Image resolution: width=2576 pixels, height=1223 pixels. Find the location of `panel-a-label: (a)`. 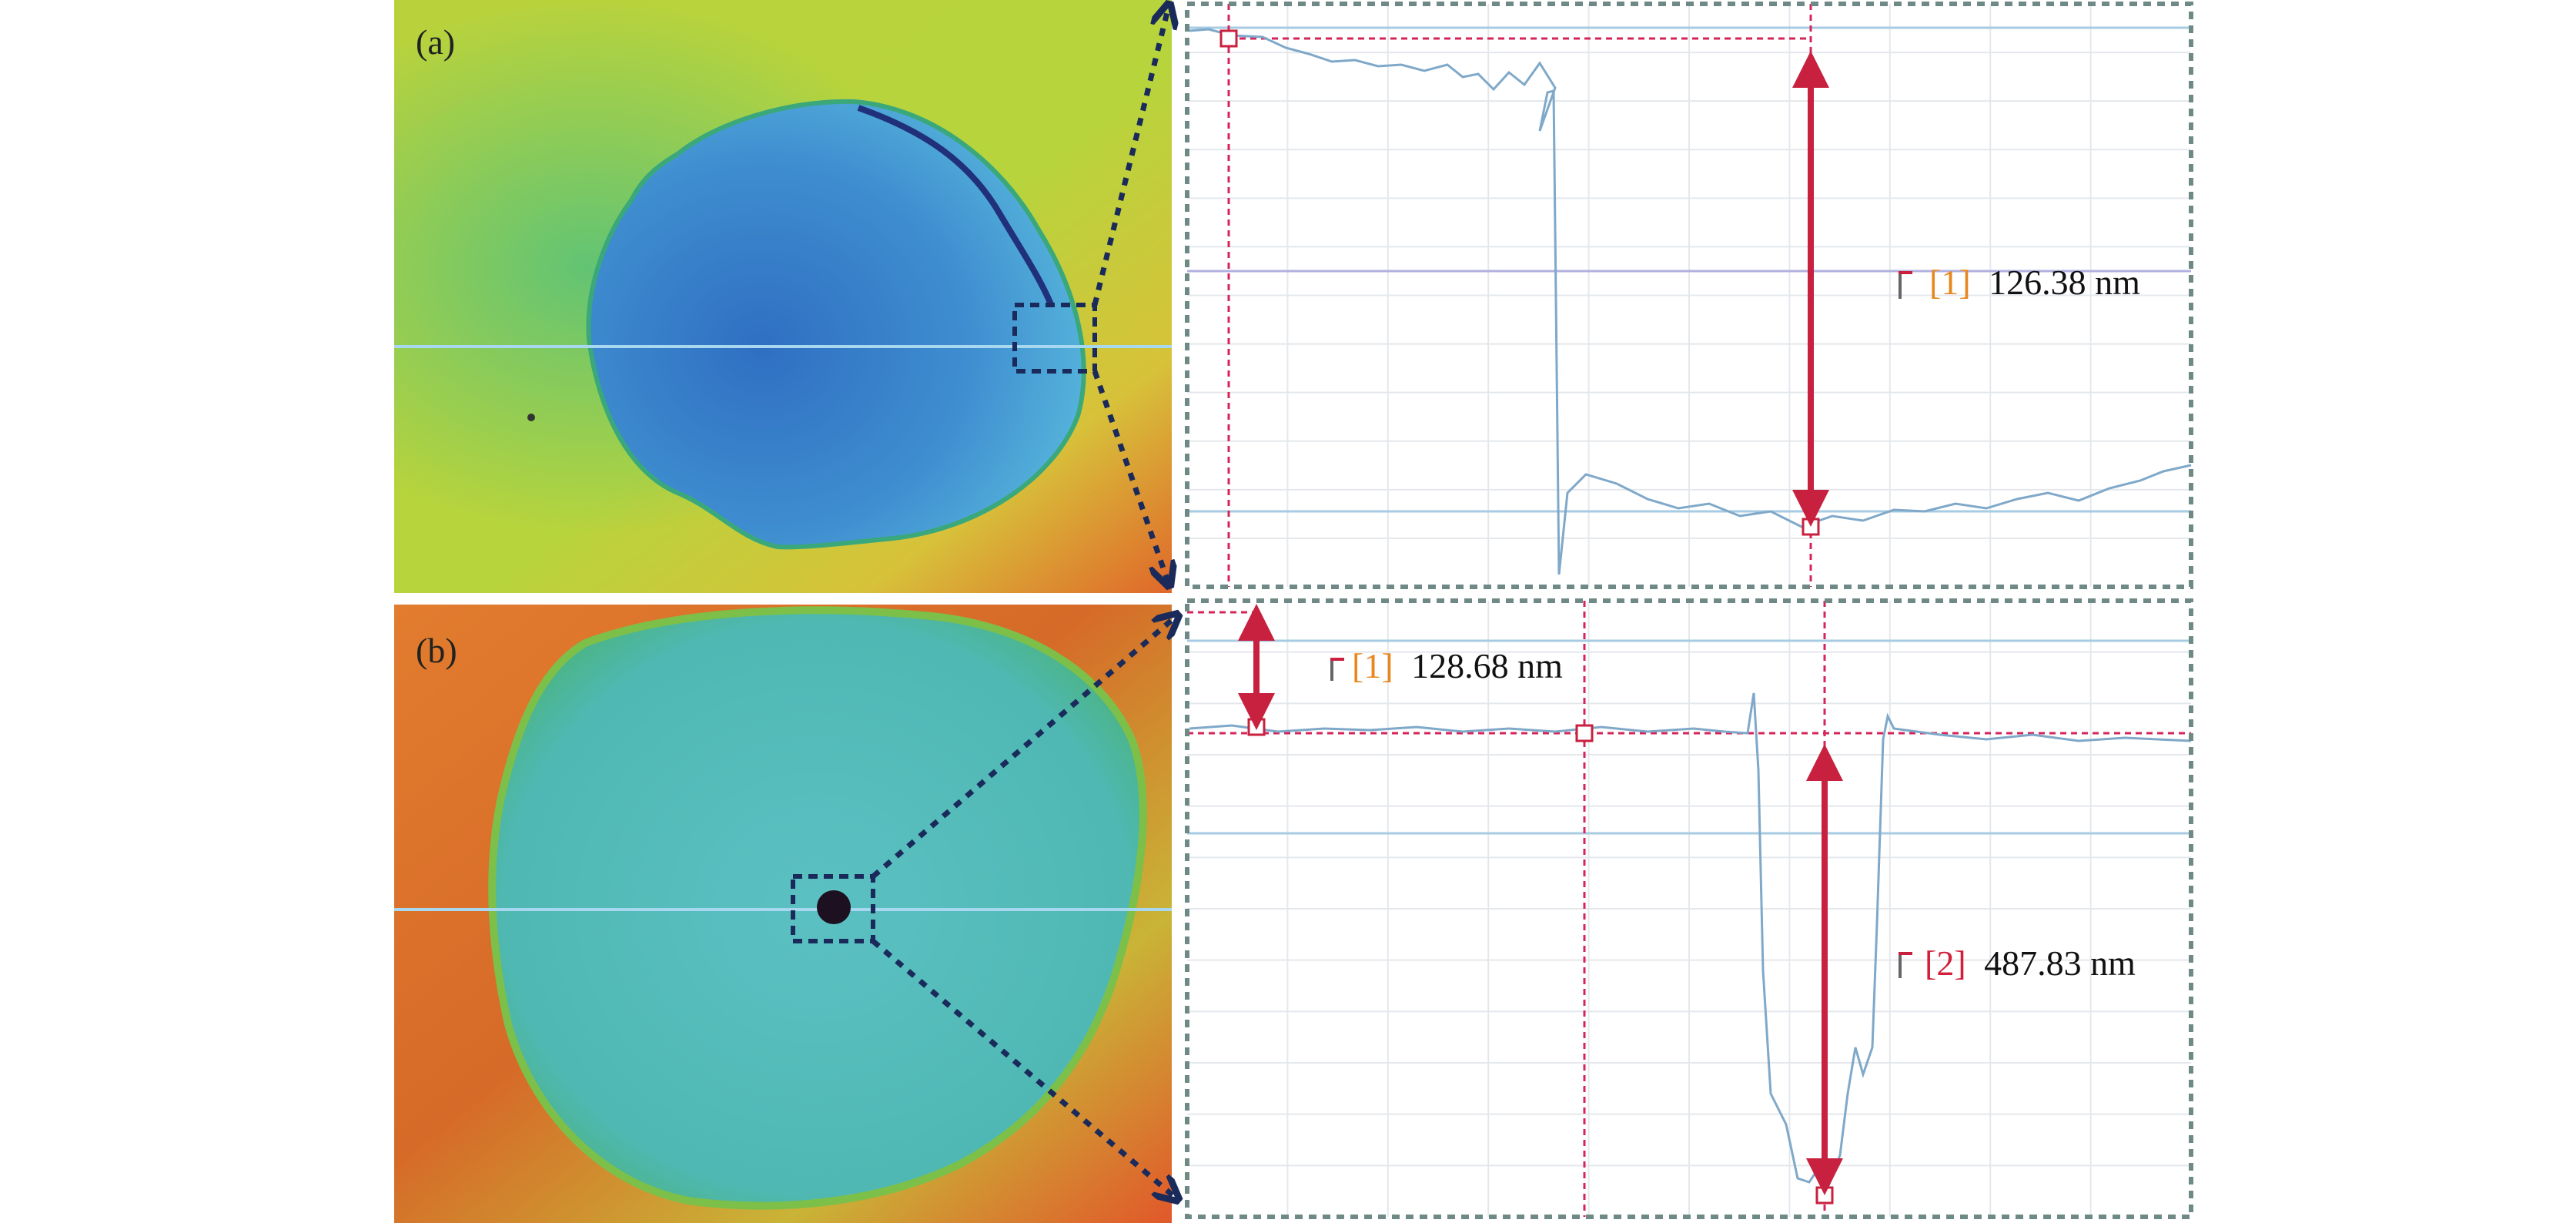

panel-a-label: (a) is located at coordinates (435, 42).